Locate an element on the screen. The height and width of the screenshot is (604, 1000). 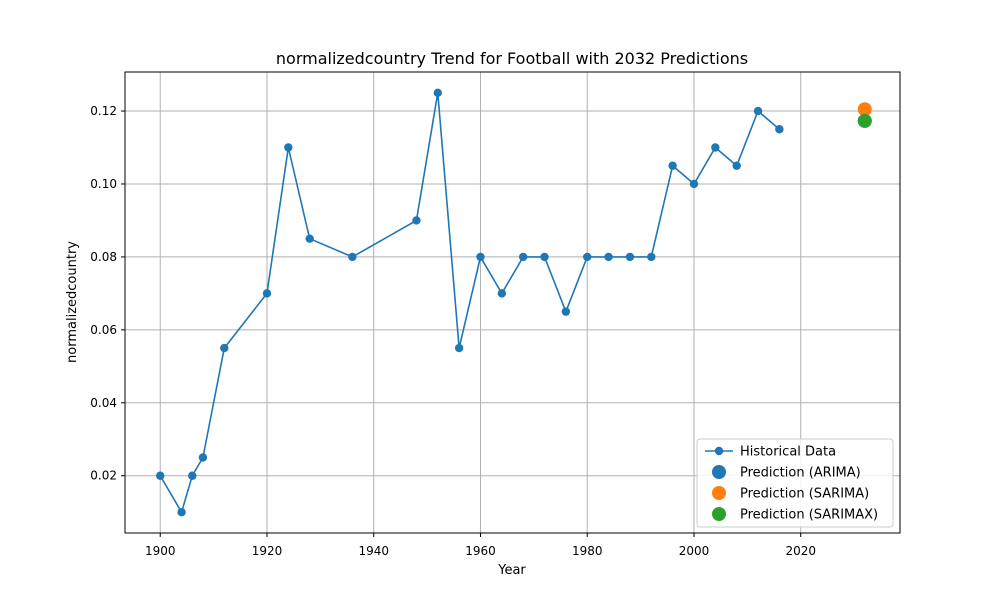
prediction-point-prediction-sarima is located at coordinates (864, 109).